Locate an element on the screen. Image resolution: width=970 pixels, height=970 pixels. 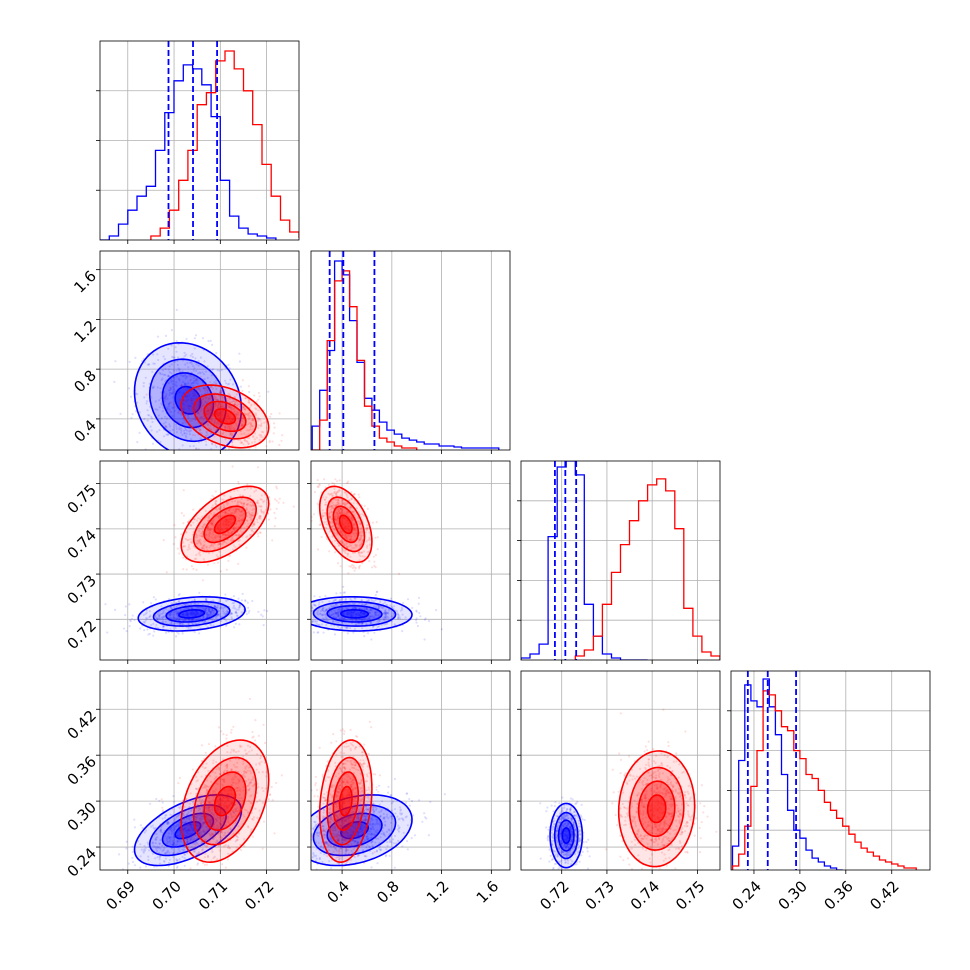
histogram-clip is located at coordinates (620, 560).